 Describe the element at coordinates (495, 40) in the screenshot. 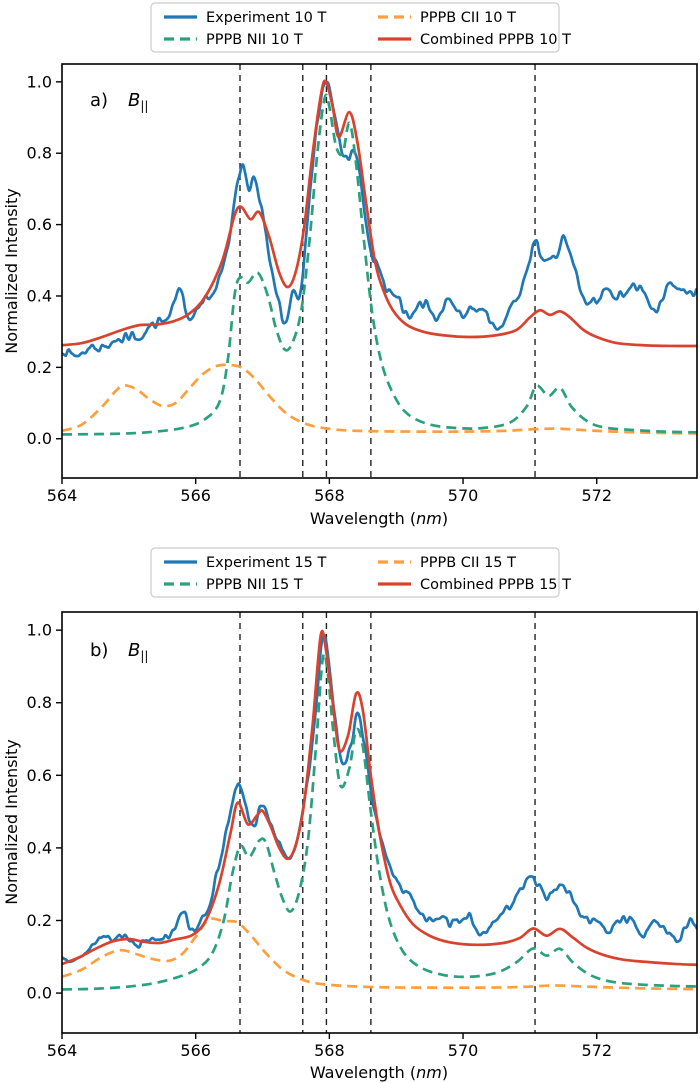

I see `legend-label-combined: Combined PPPB 10 T` at that location.